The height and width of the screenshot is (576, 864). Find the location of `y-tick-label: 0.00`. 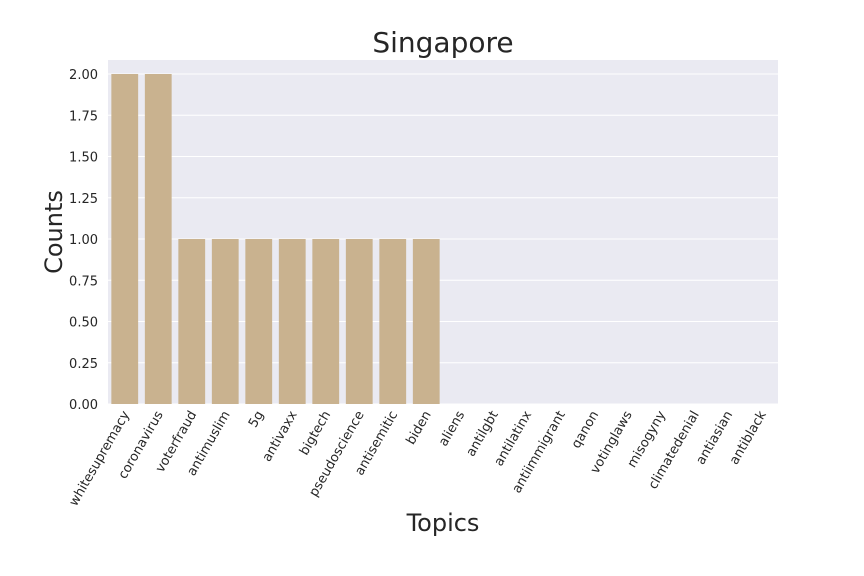

y-tick-label: 0.00 is located at coordinates (83, 405).